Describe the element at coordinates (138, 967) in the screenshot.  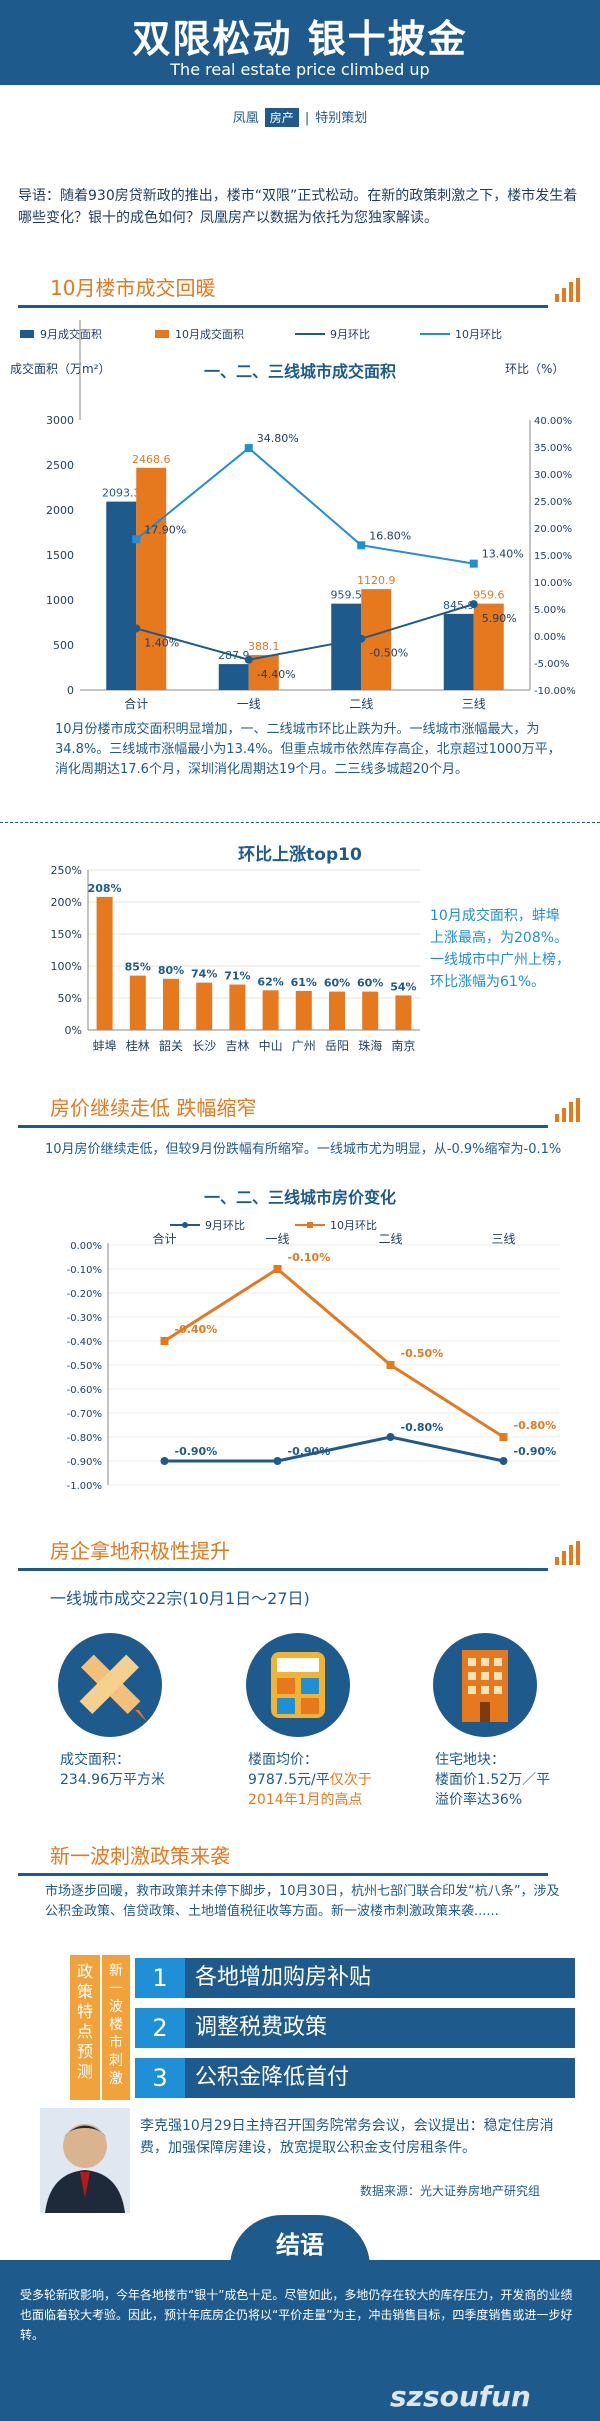
I see `top10-bar-label: 85%` at that location.